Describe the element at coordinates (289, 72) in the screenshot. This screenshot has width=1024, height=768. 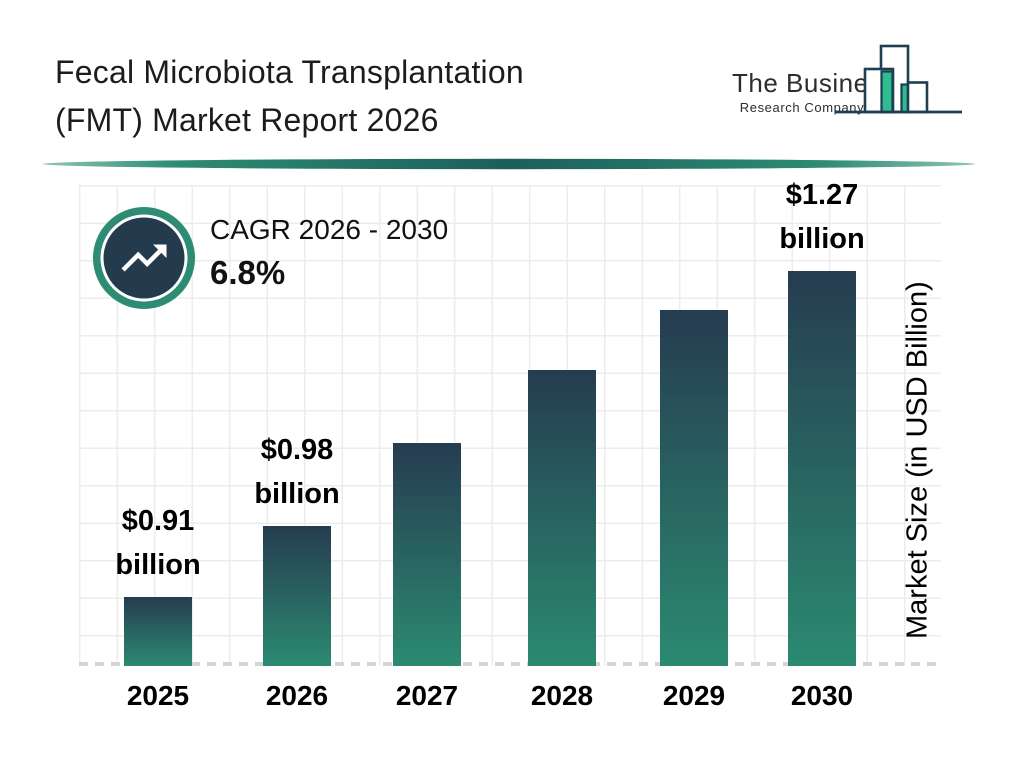
I see `page-title-line1: Fecal Microbiota Transplantation` at that location.